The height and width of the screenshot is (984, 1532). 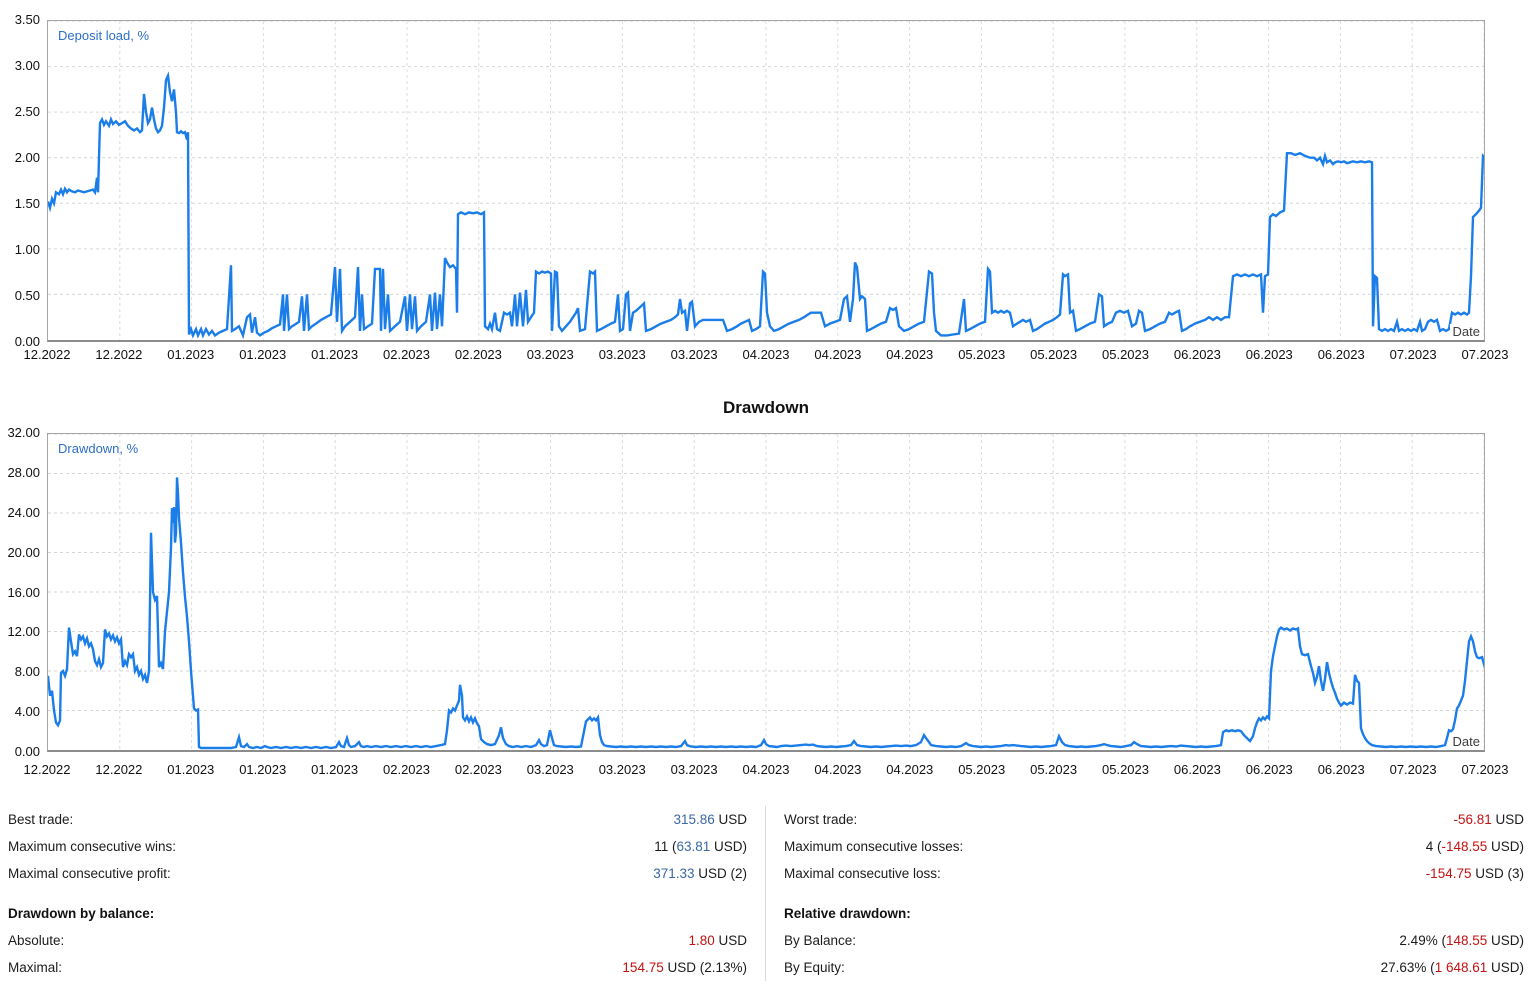 What do you see at coordinates (23, 592) in the screenshot?
I see `y-tick-label: 16.00` at bounding box center [23, 592].